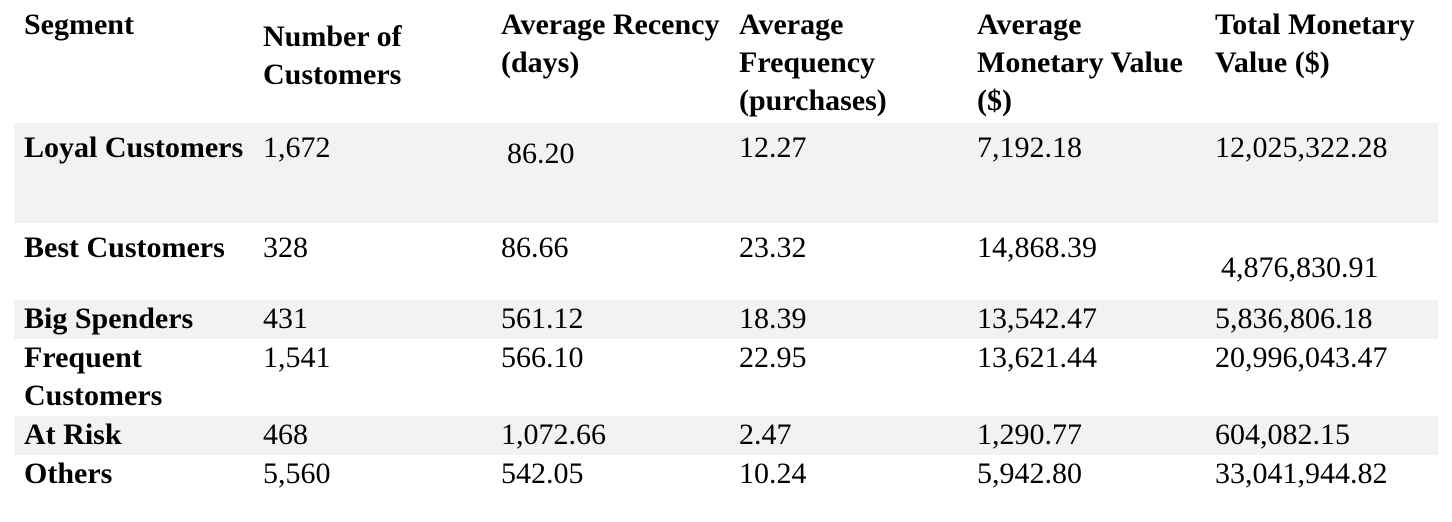 This screenshot has width=1452, height=522. I want to click on cell-recency: 566.10, so click(542, 357).